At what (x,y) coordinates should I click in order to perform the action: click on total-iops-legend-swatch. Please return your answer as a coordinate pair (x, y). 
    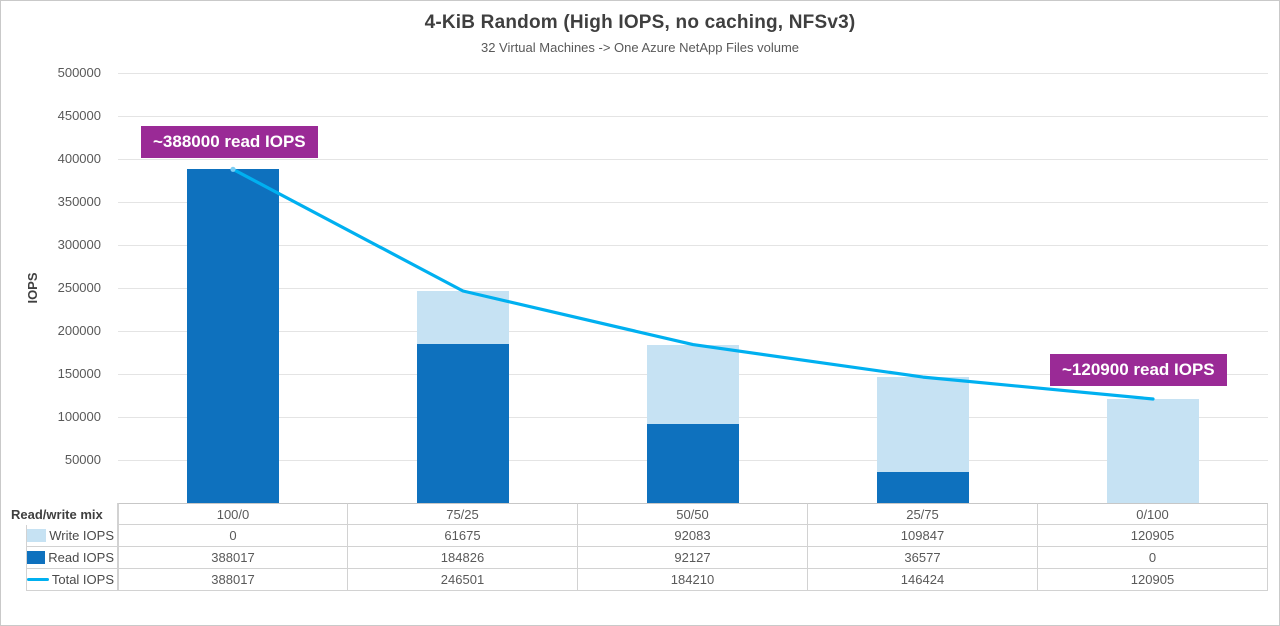
    Looking at the image, I should click on (38, 579).